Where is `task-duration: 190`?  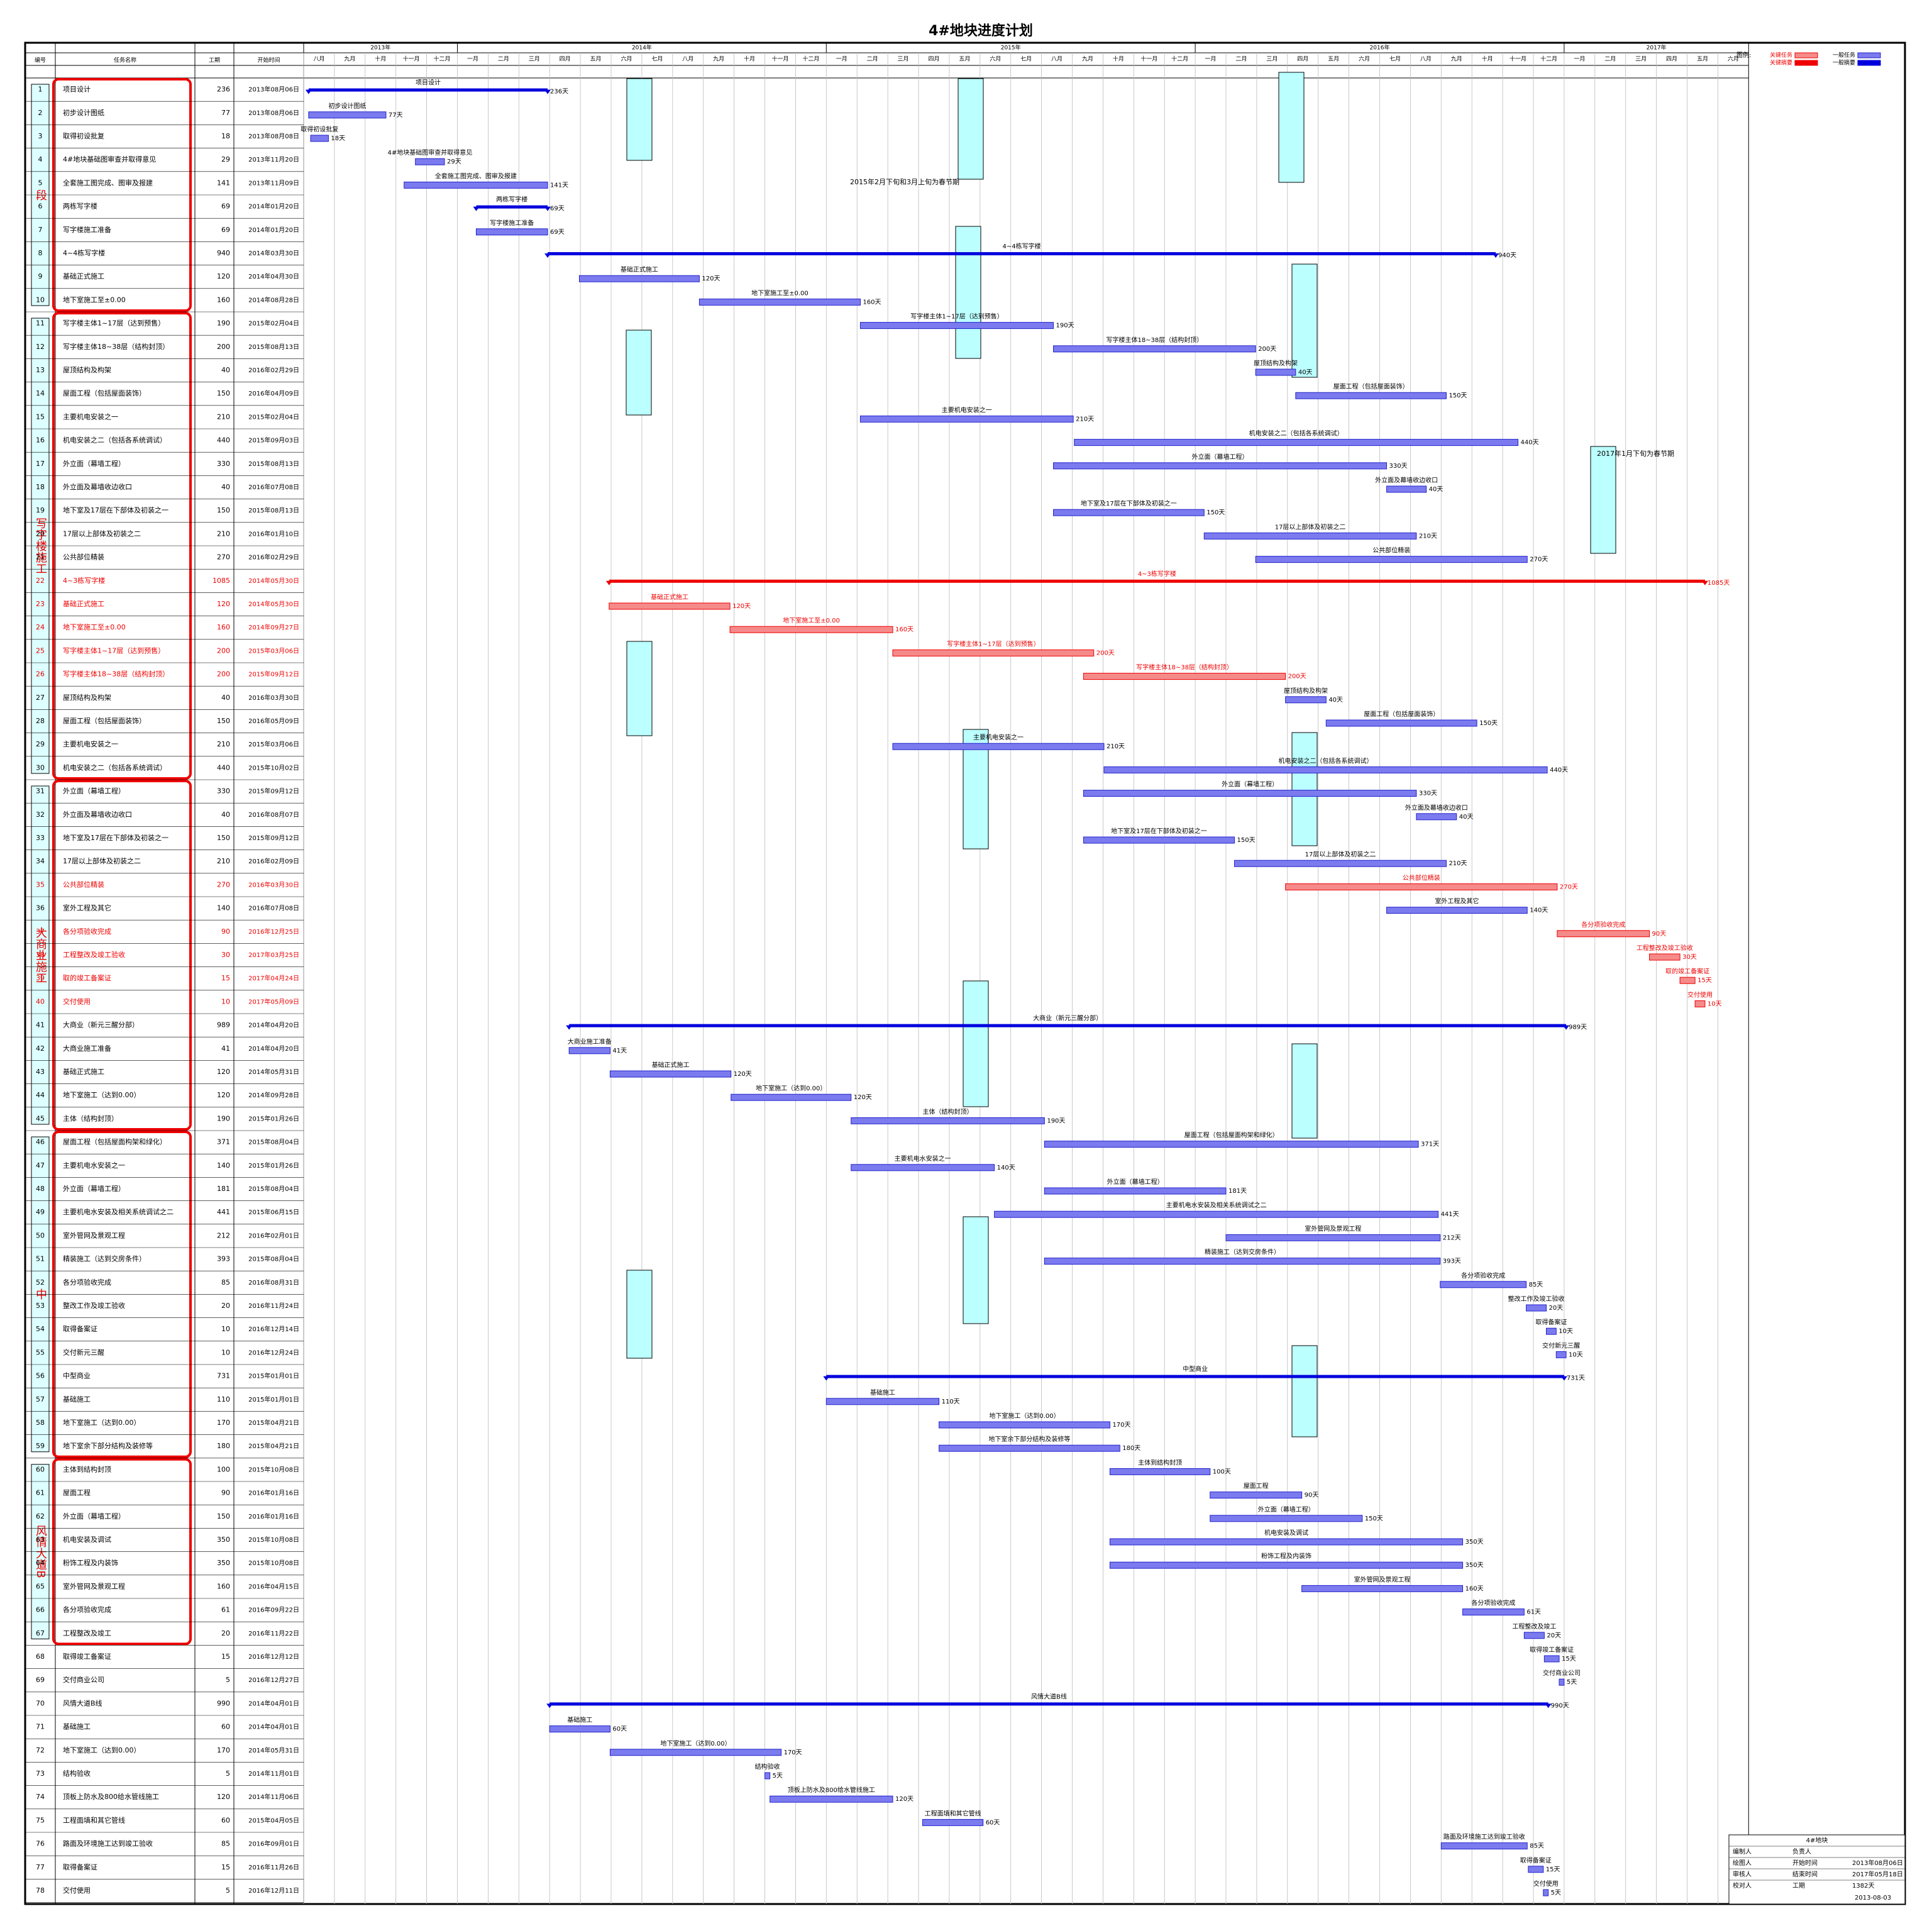
task-duration: 190 is located at coordinates (224, 323).